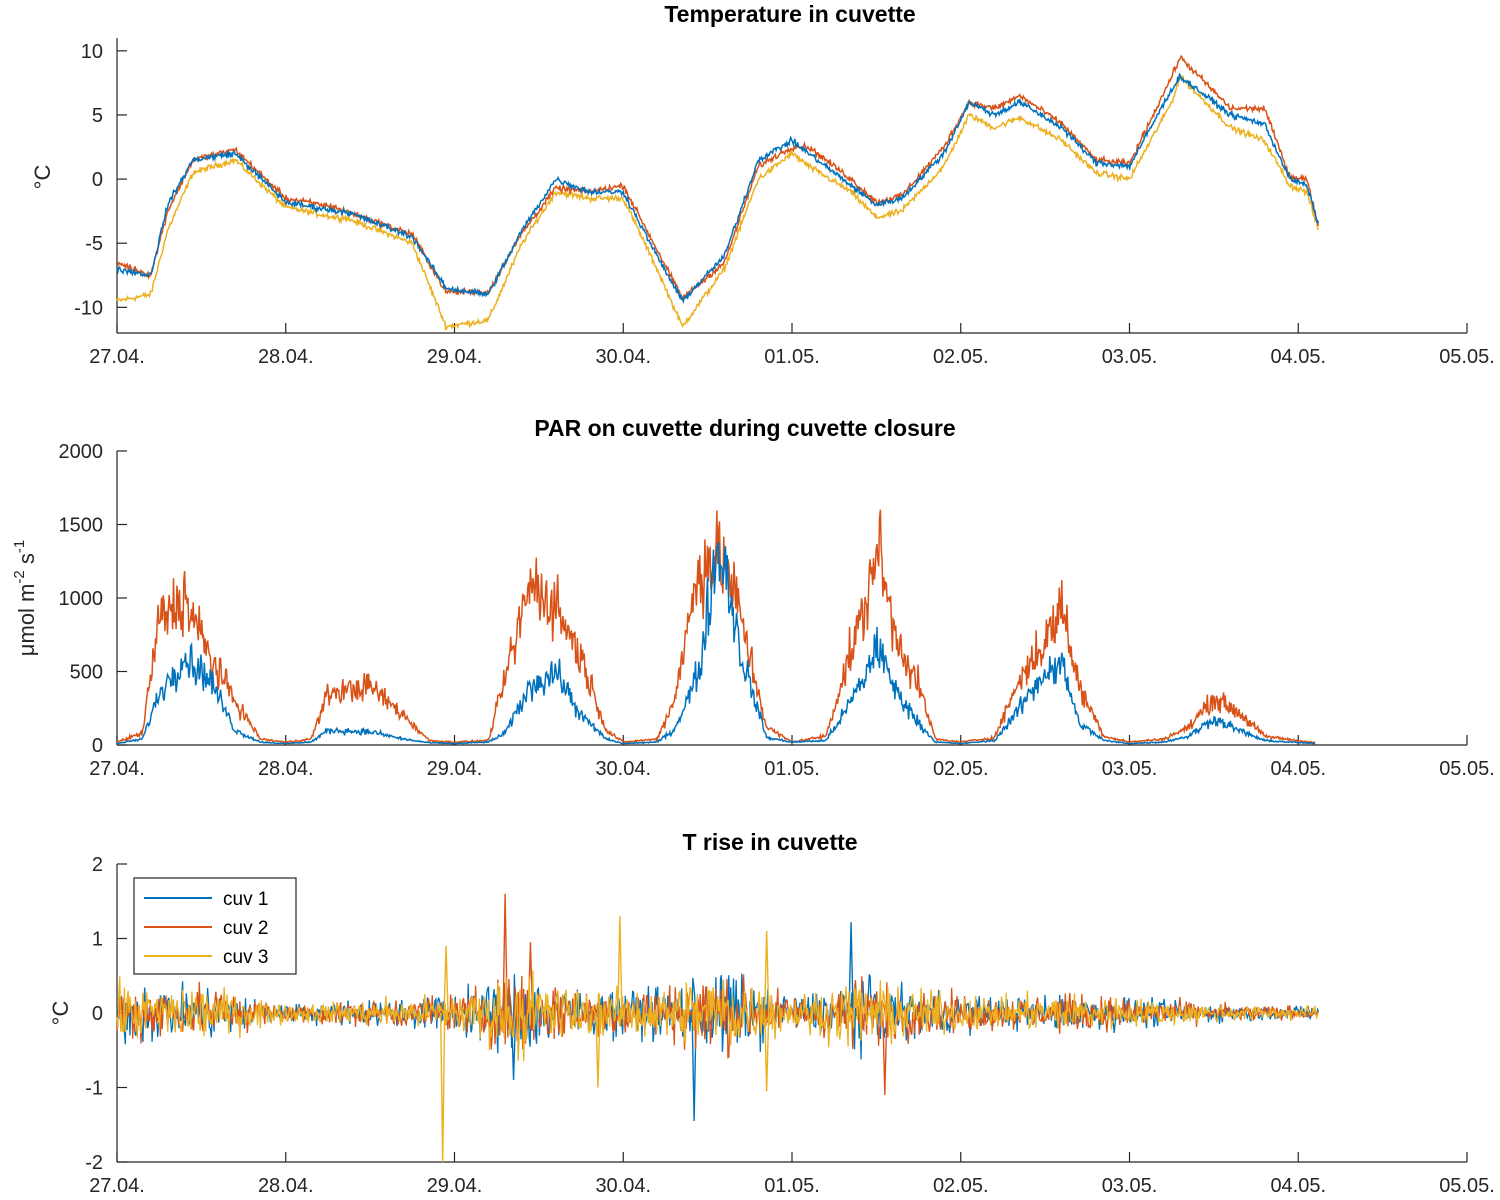  I want to click on chart-title: Temperature in cuvette, so click(789, 14).